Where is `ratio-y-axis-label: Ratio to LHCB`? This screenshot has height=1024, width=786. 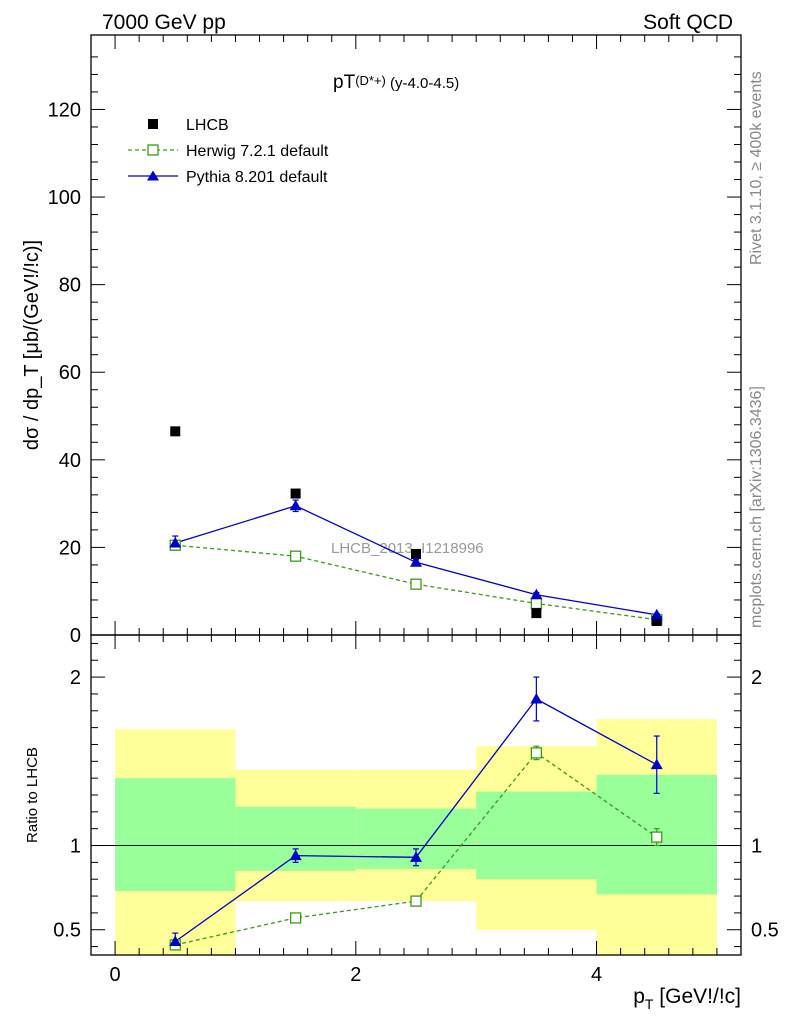 ratio-y-axis-label: Ratio to LHCB is located at coordinates (32, 795).